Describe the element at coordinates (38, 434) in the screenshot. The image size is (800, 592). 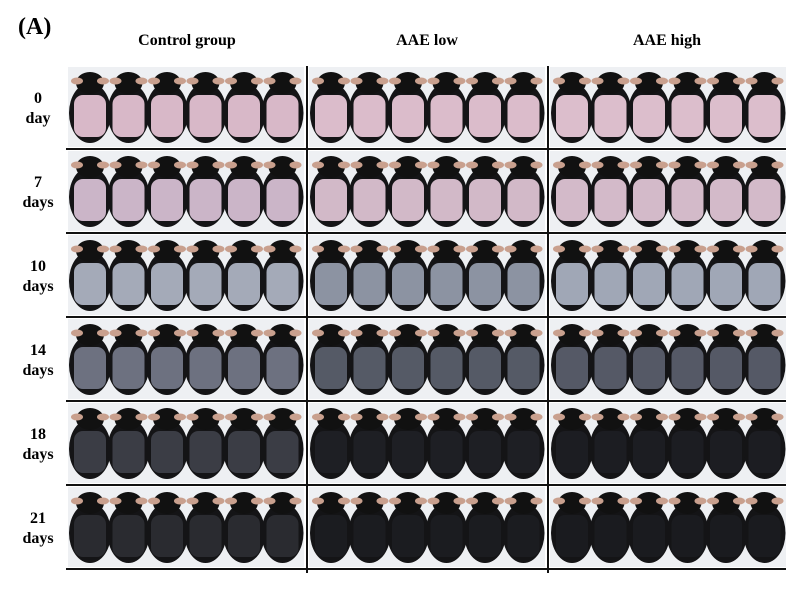
I see `row-label-number: 18` at that location.